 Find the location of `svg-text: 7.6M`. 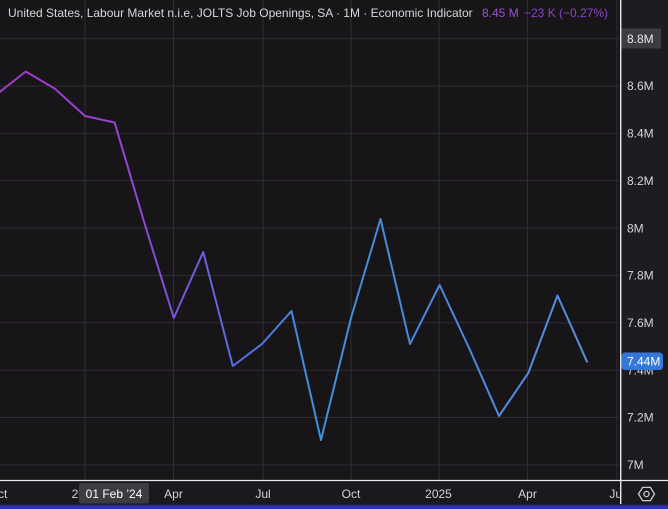

svg-text: 7.6M is located at coordinates (640, 323).